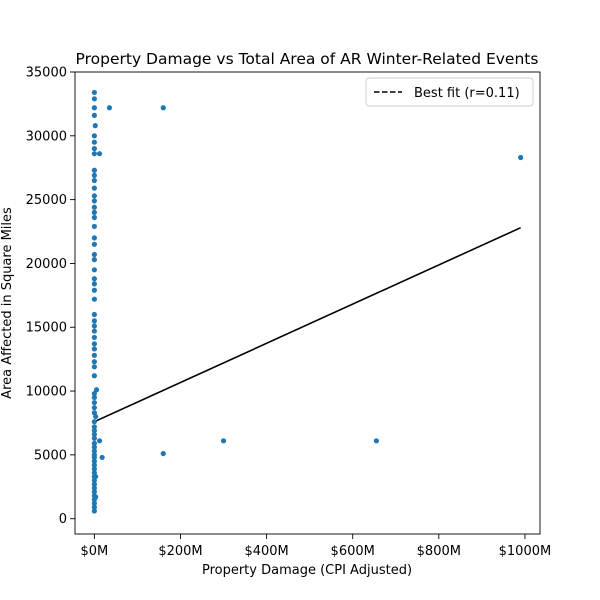  What do you see at coordinates (307, 570) in the screenshot?
I see `x-axis-label: Property Damage (CPI Adjusted)` at bounding box center [307, 570].